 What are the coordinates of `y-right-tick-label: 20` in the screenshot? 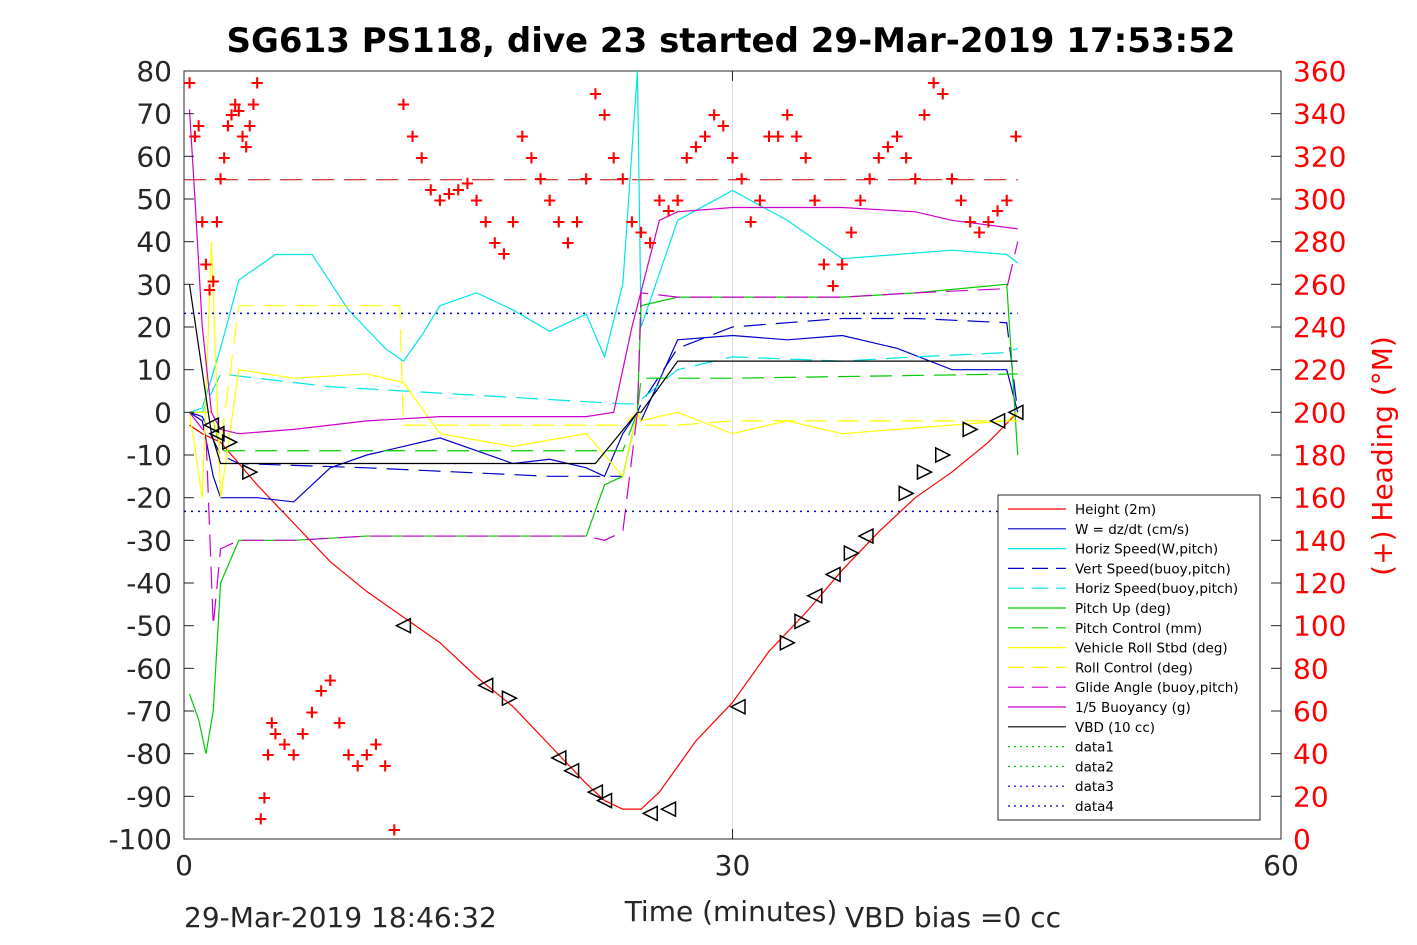 It's located at (1311, 796).